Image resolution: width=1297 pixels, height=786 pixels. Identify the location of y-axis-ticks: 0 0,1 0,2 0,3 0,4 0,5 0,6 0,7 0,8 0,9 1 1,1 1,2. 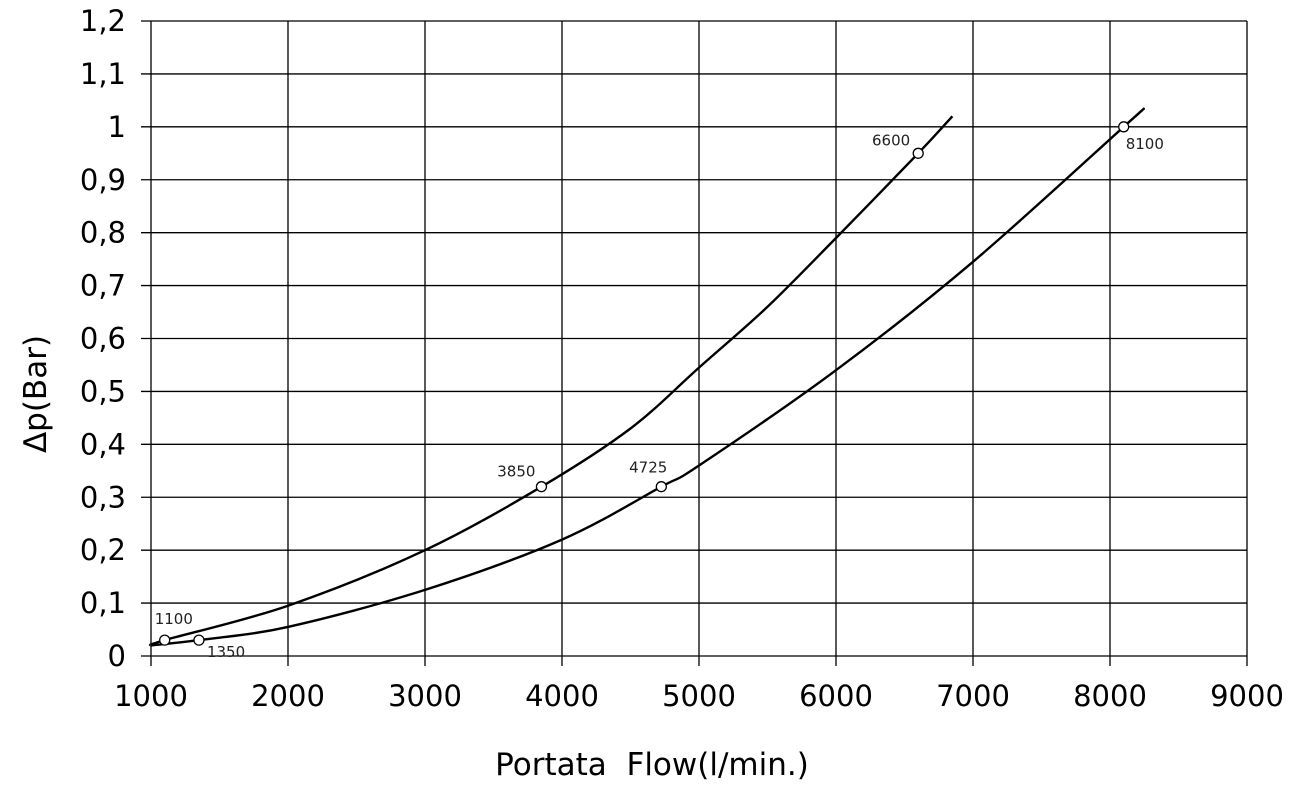
(103, 338).